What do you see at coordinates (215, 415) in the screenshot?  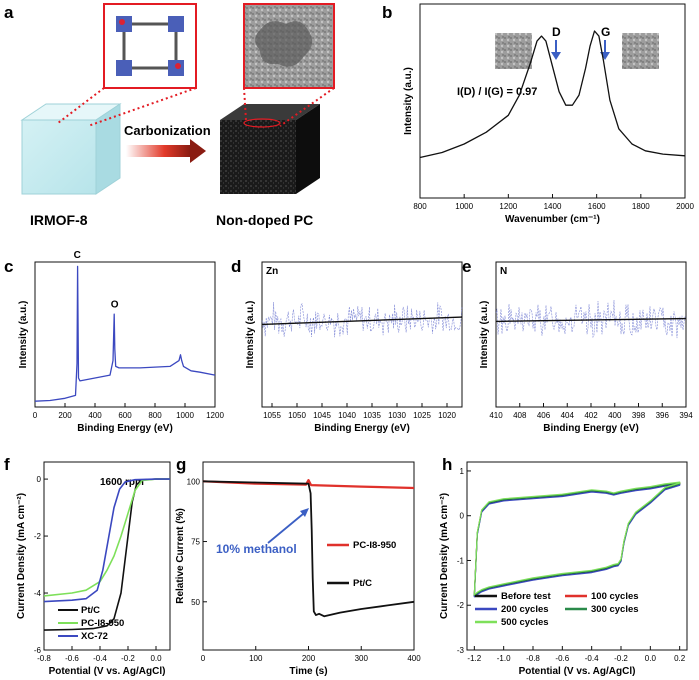 I see `x-tick-label-c: 1200` at bounding box center [215, 415].